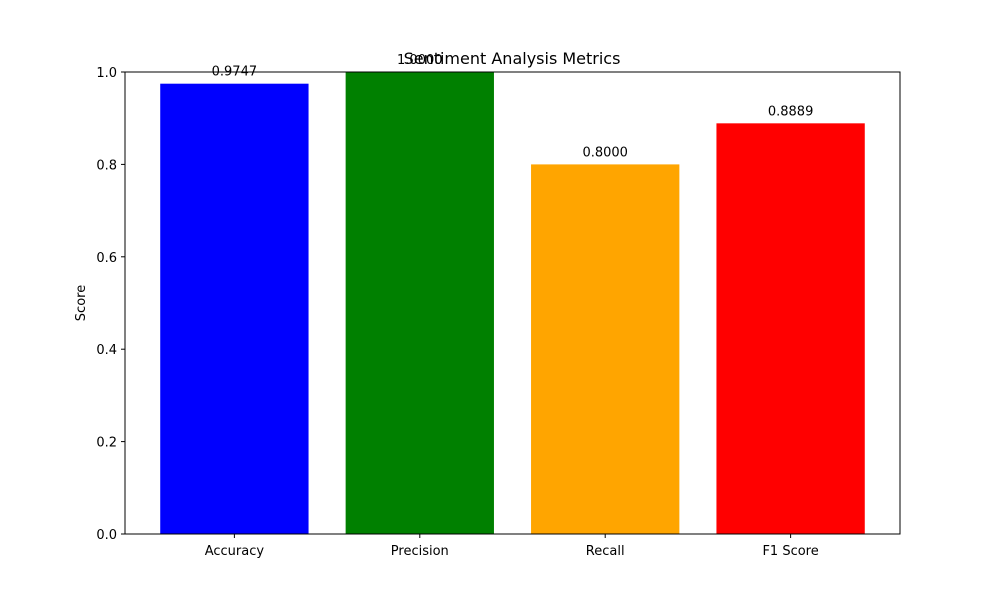  I want to click on chart-title: Sentiment Analysis Metrics, so click(512, 58).